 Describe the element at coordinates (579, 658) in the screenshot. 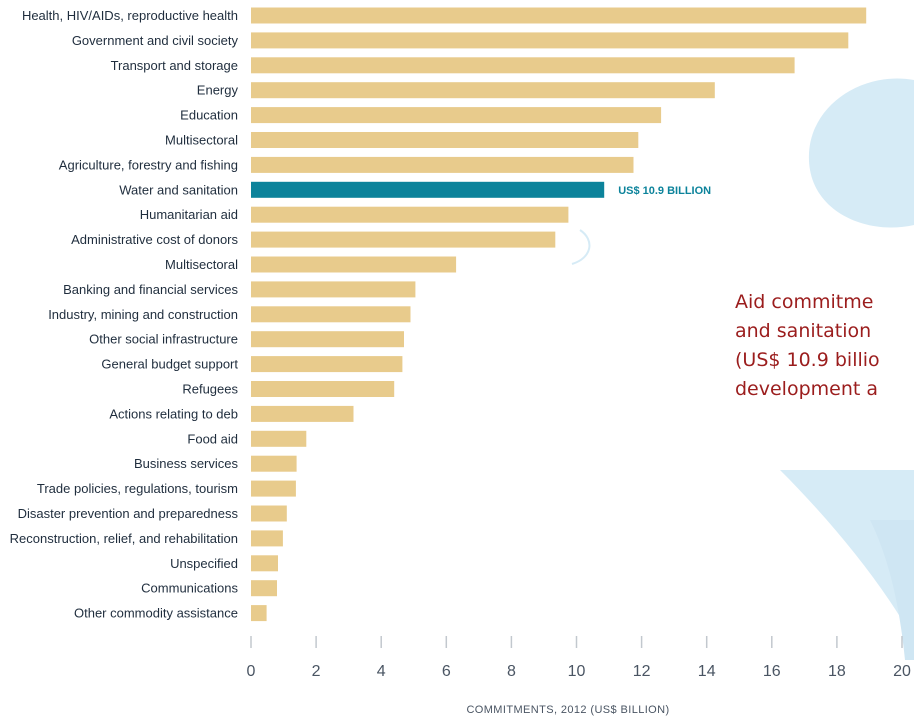

I see `x-axis: 0 2 4 6 8 10 12 14 16 18 20` at that location.